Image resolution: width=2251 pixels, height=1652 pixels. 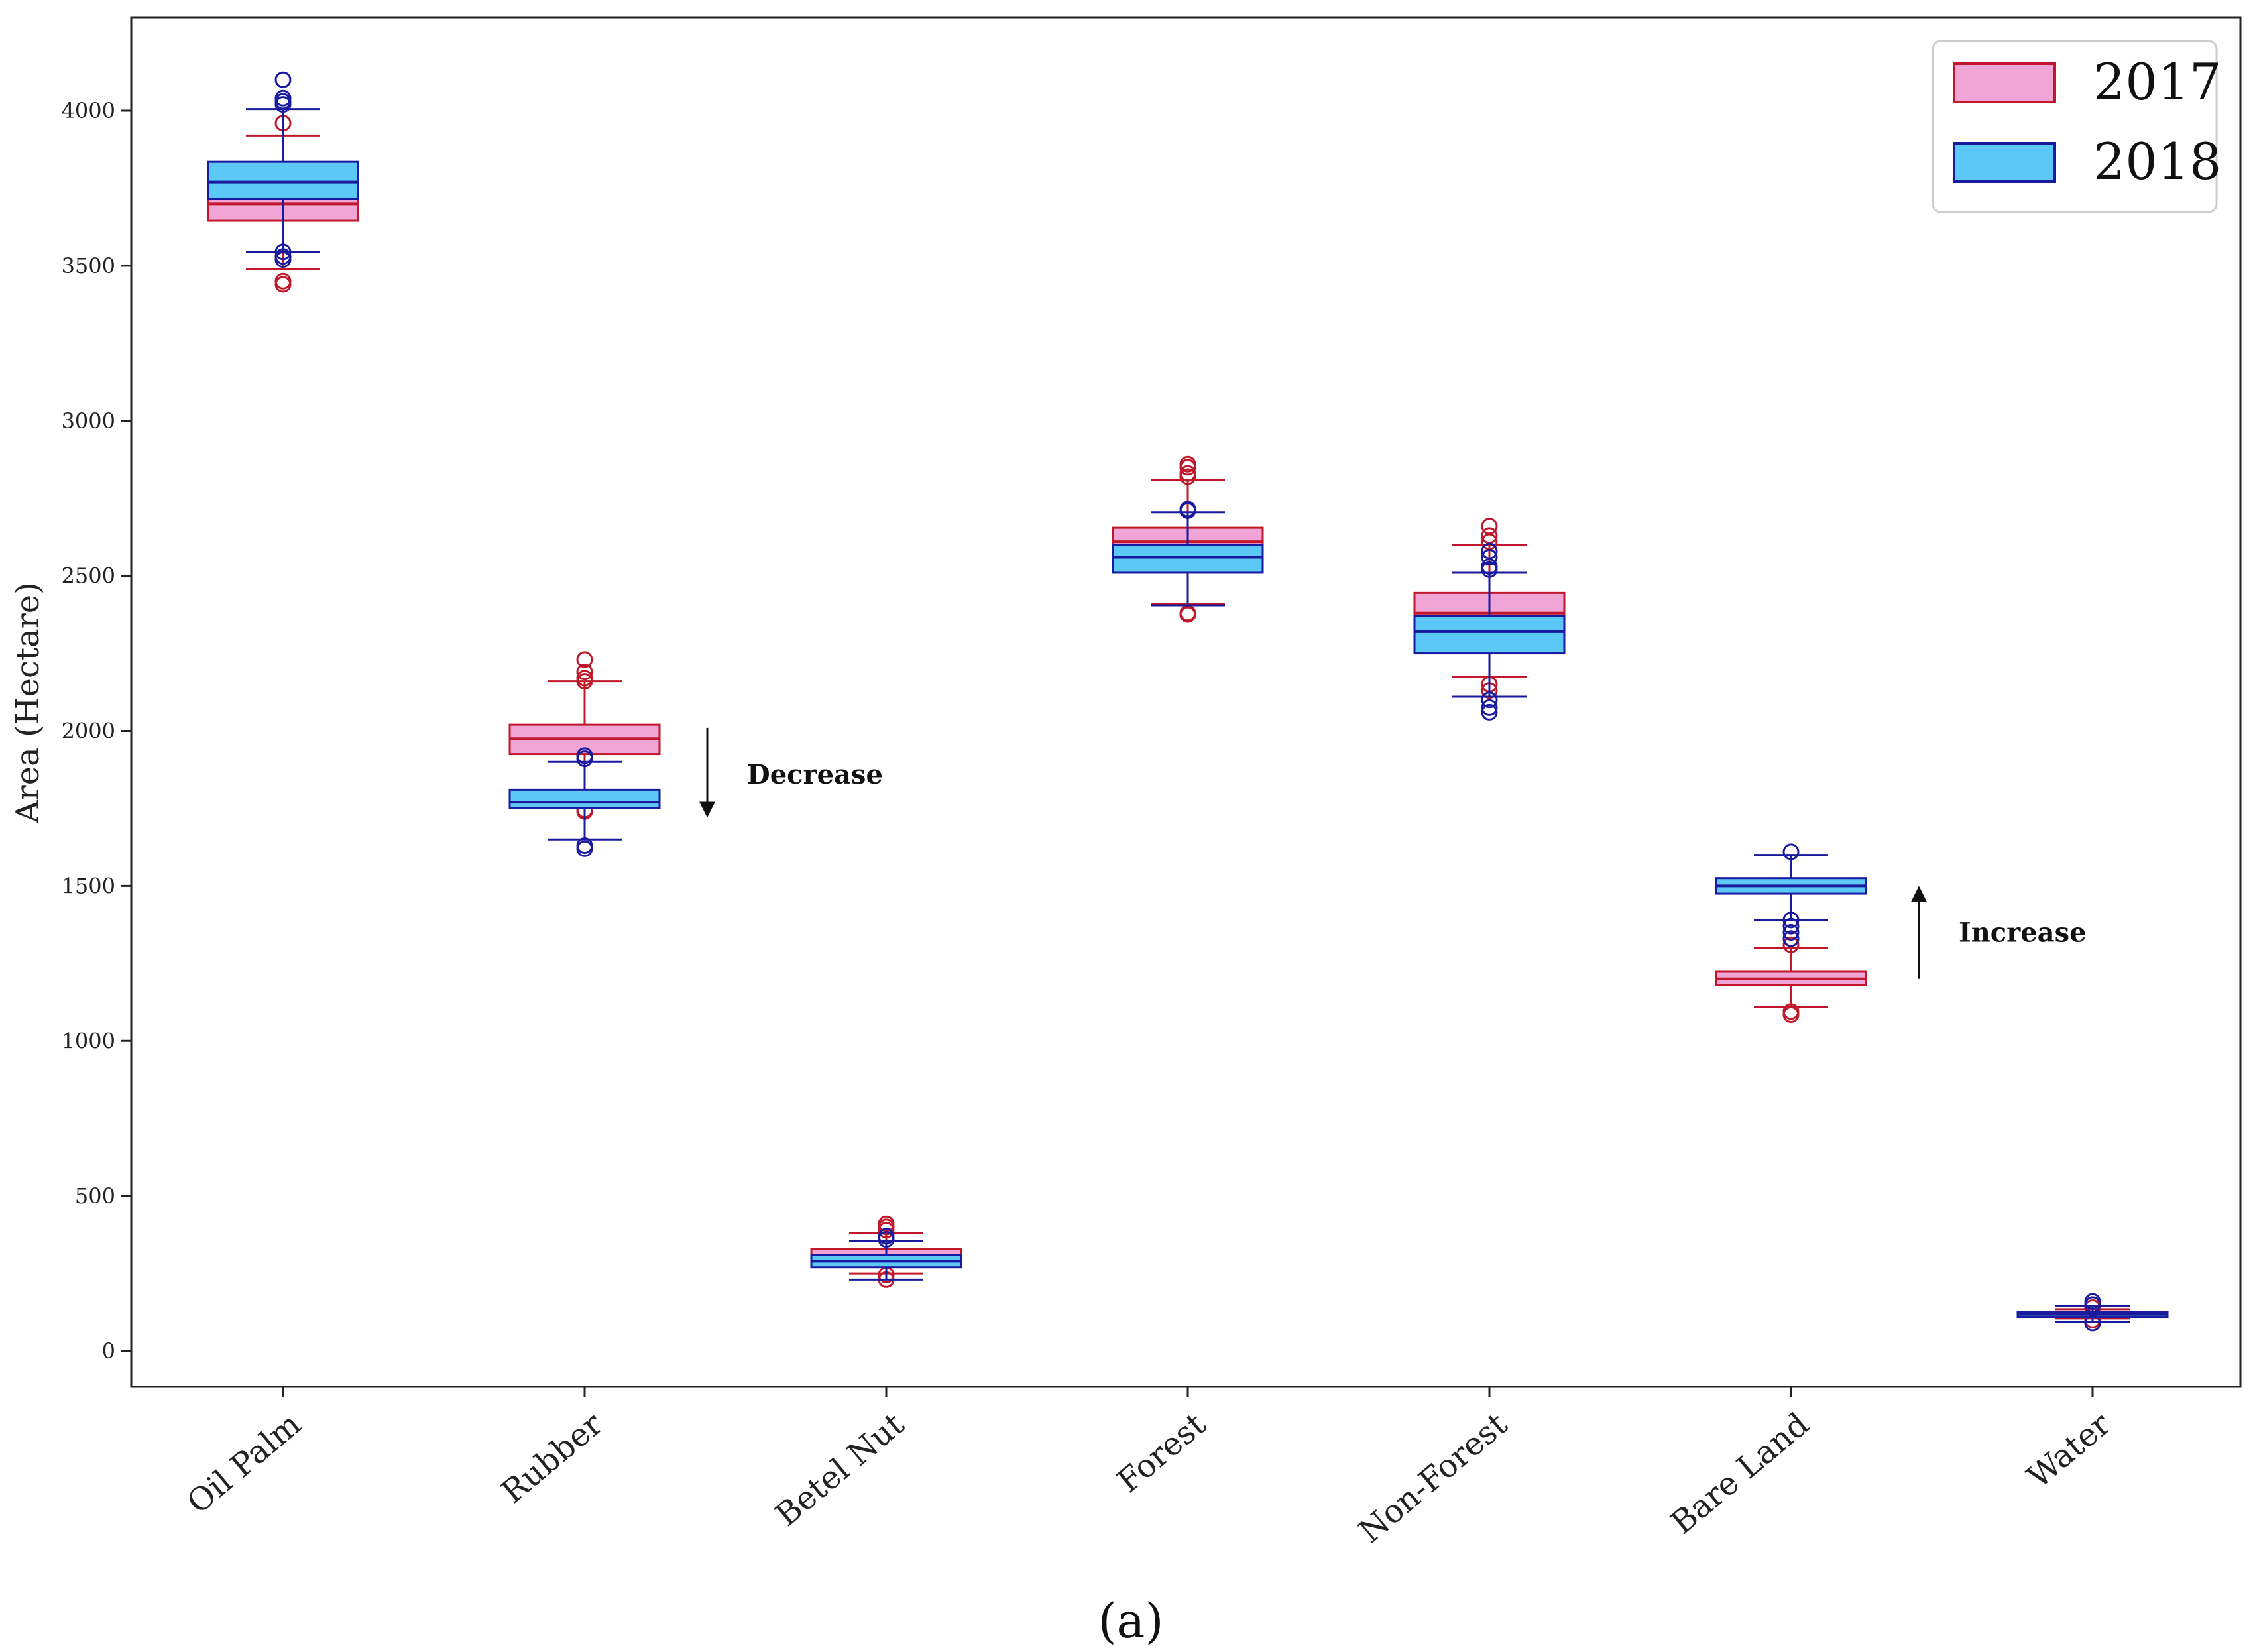 I want to click on y-axis: 0 500 1000 1500 2000 2500 3000 3500 4000, so click(x=97, y=731).